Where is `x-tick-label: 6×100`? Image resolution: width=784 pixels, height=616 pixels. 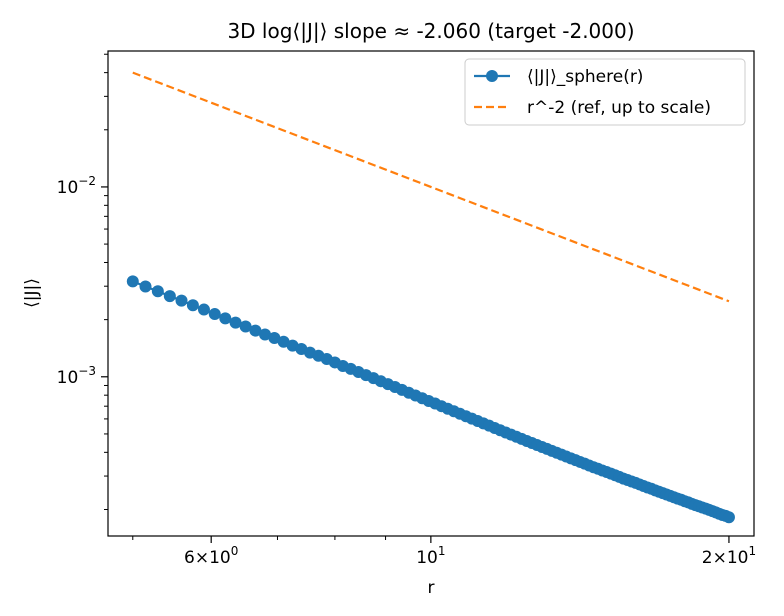
x-tick-label: 6×100 is located at coordinates (211, 556).